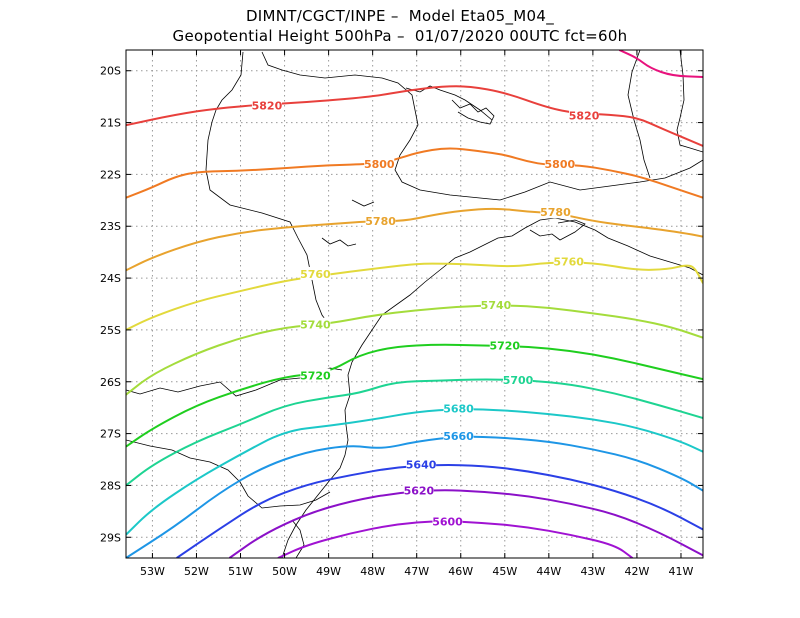 The height and width of the screenshot is (618, 800). Describe the element at coordinates (152, 571) in the screenshot. I see `x-tick-label: 53W` at that location.